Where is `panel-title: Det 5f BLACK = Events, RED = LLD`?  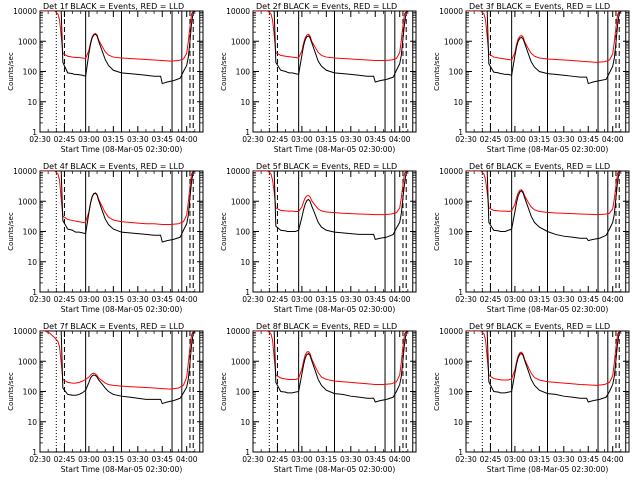
panel-title: Det 5f BLACK = Events, RED = LLD is located at coordinates (326, 166).